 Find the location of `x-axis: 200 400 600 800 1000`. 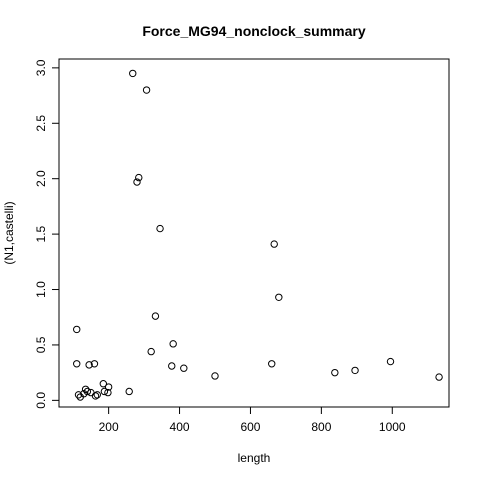

x-axis: 200 400 600 800 1000 is located at coordinates (252, 420).